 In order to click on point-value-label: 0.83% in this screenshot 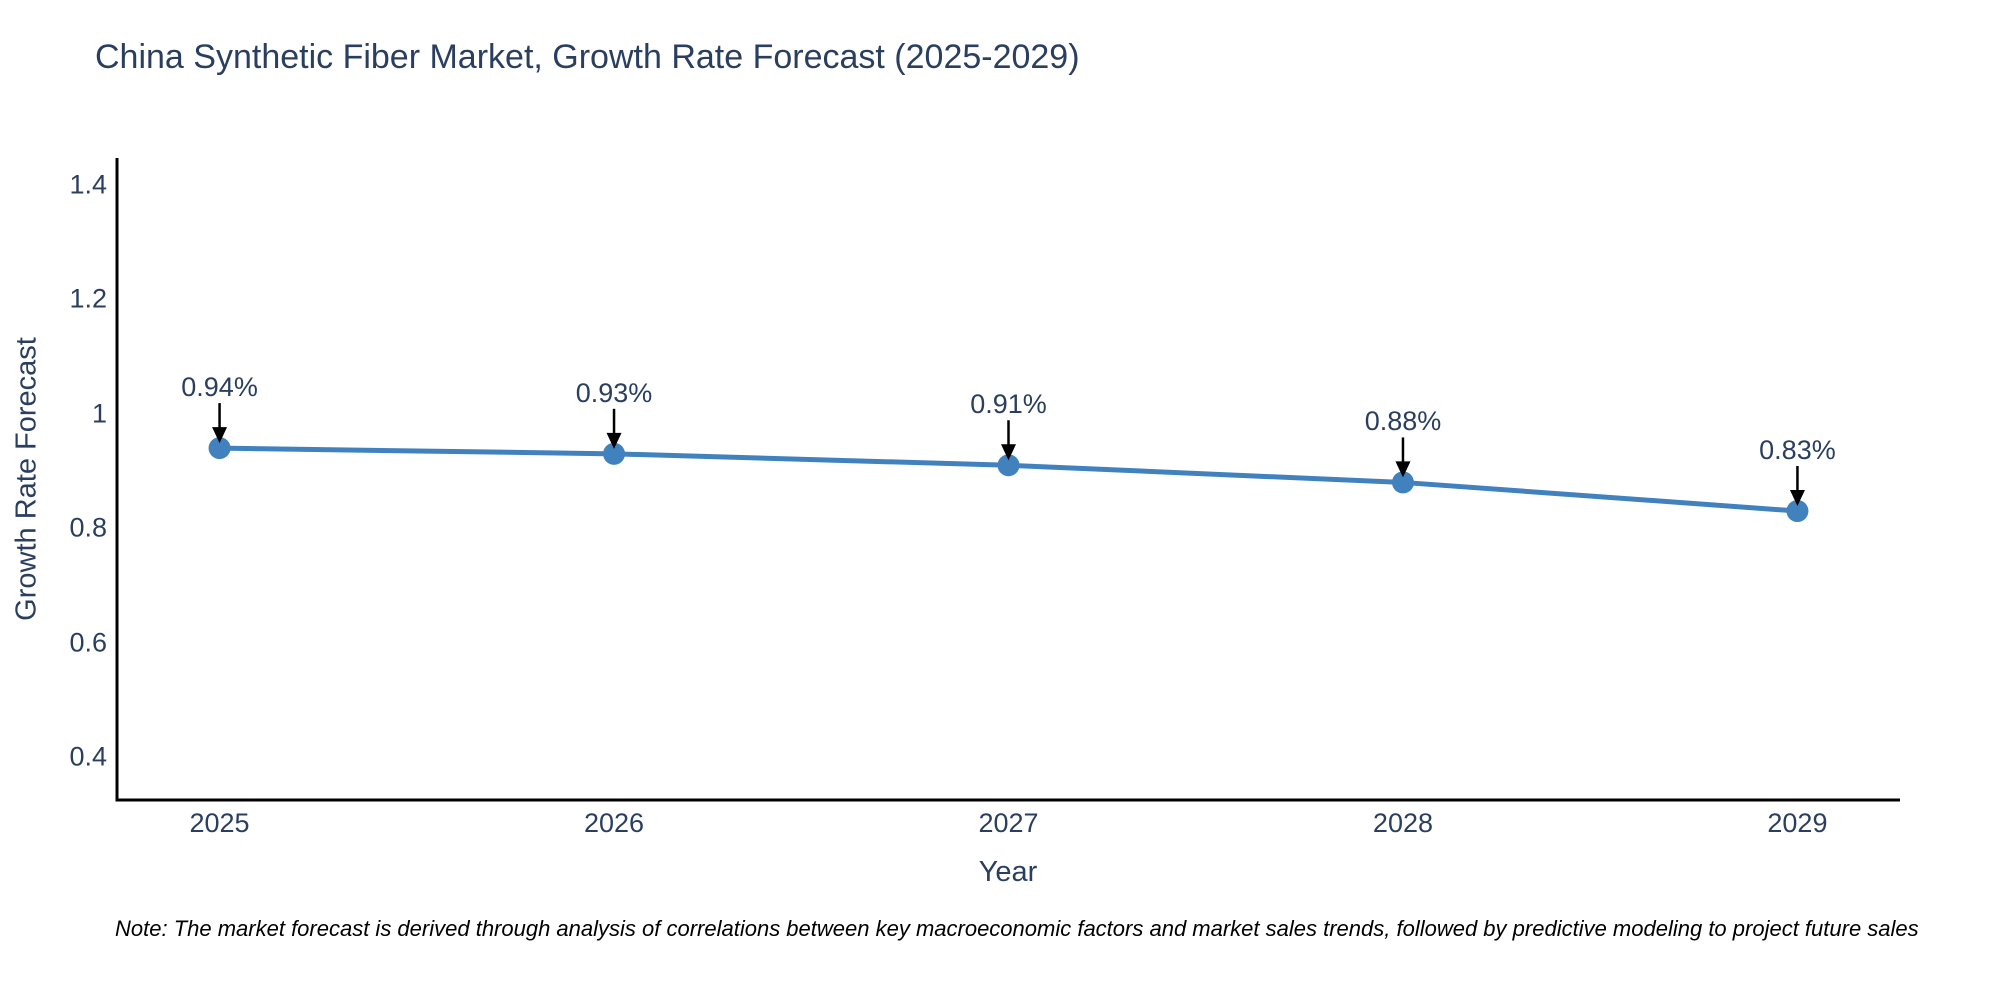, I will do `click(1797, 450)`.